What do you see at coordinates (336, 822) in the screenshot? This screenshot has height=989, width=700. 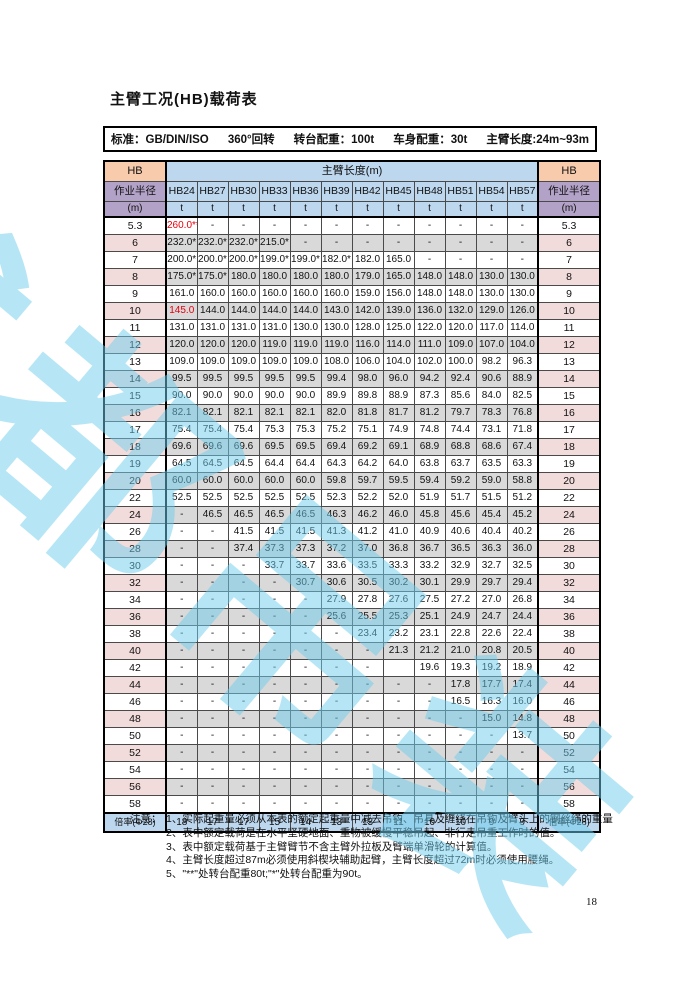 I see `multiplier-cell: 13` at bounding box center [336, 822].